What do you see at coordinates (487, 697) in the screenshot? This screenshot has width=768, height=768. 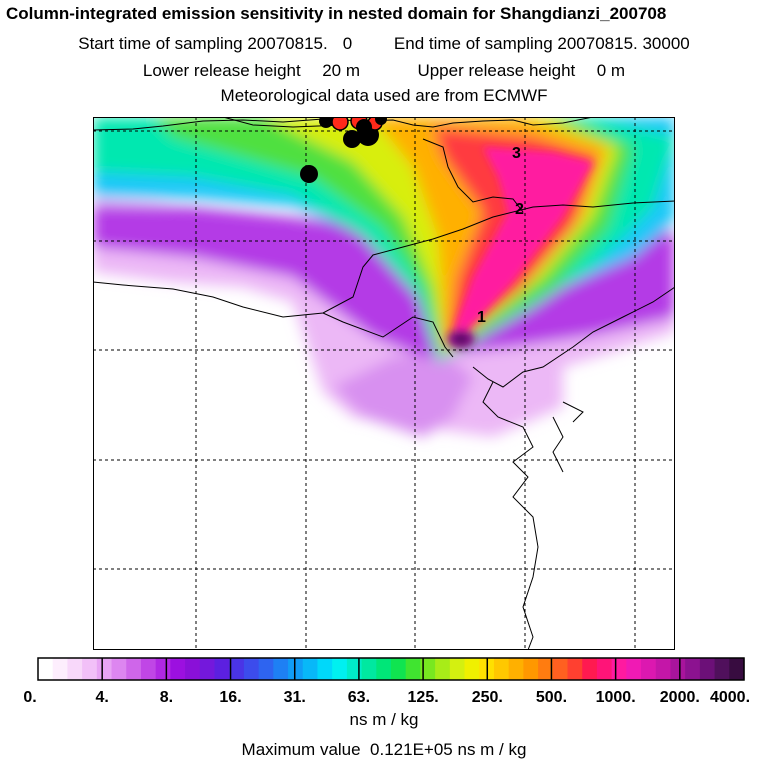 I see `colorbar-tick-label: 250.` at bounding box center [487, 697].